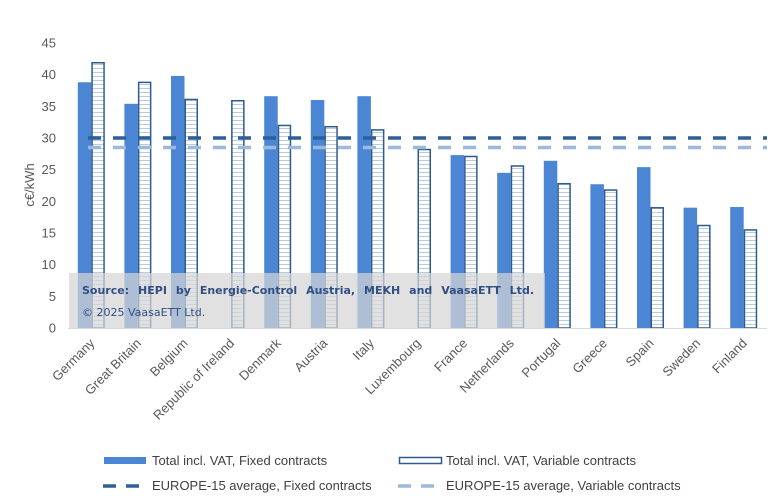  Describe the element at coordinates (152, 290) in the screenshot. I see `source-word: HEPI` at that location.